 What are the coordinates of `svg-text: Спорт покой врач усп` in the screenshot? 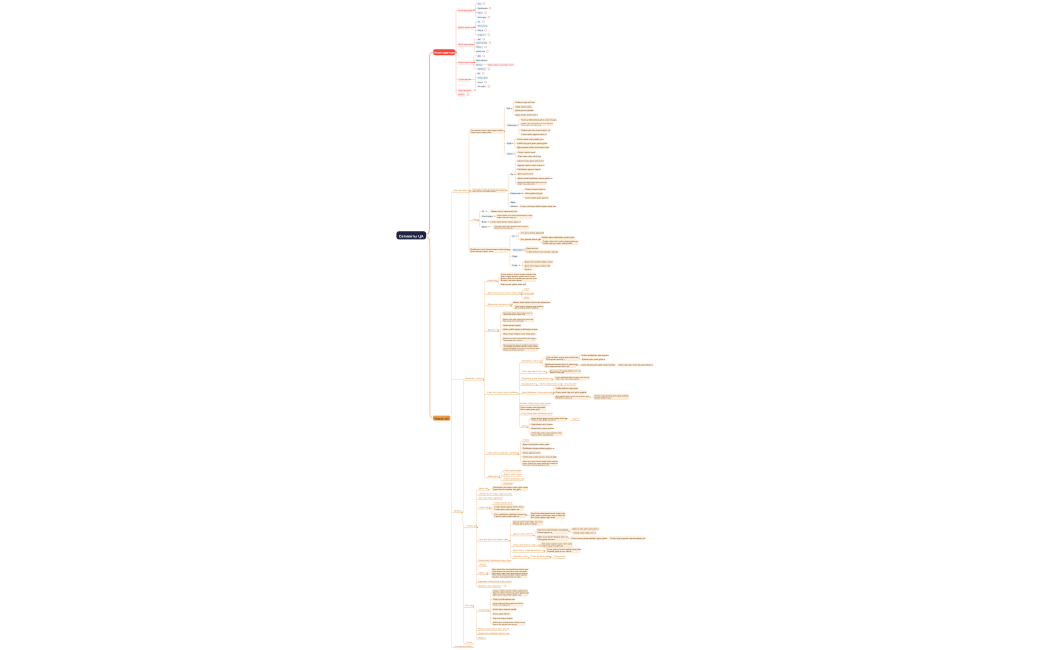 It's located at (501, 605).